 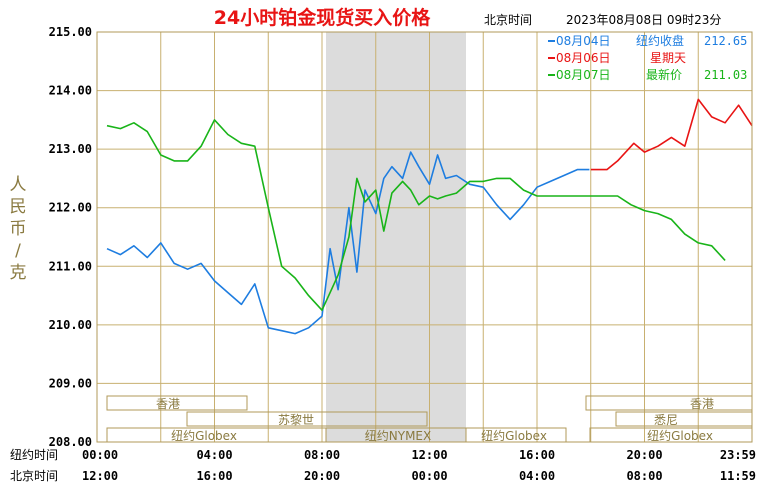 I want to click on session-label-globex-mid: 纽约Globex, so click(x=514, y=435).